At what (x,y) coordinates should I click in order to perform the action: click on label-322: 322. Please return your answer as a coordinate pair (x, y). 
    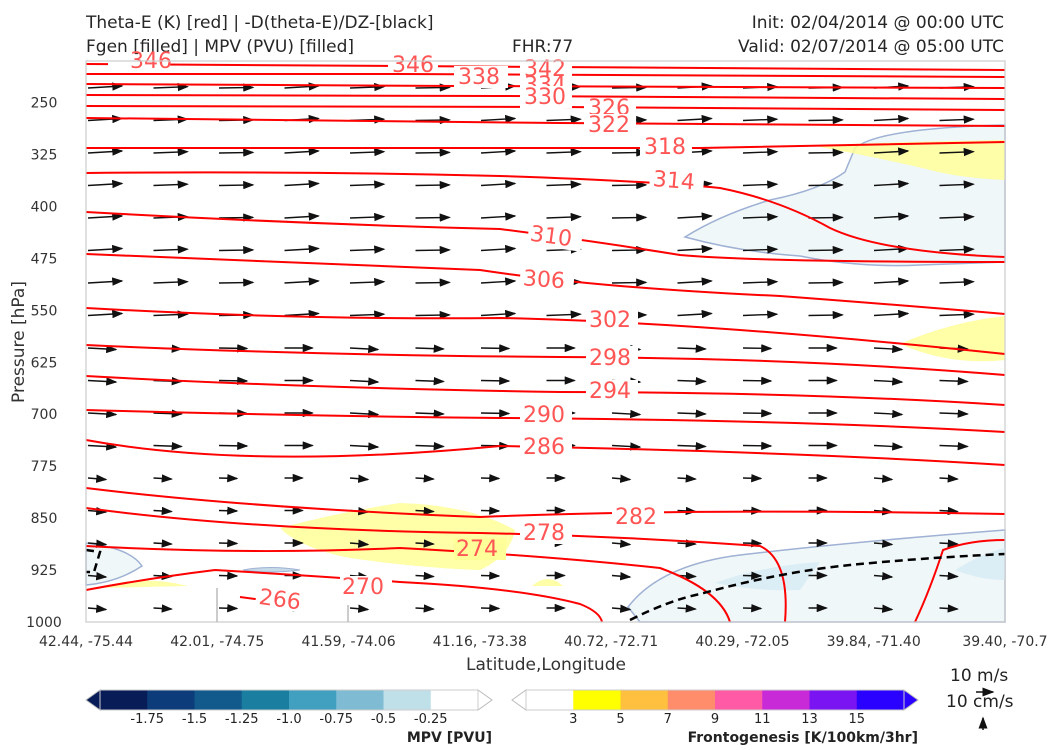
    Looking at the image, I should click on (609, 125).